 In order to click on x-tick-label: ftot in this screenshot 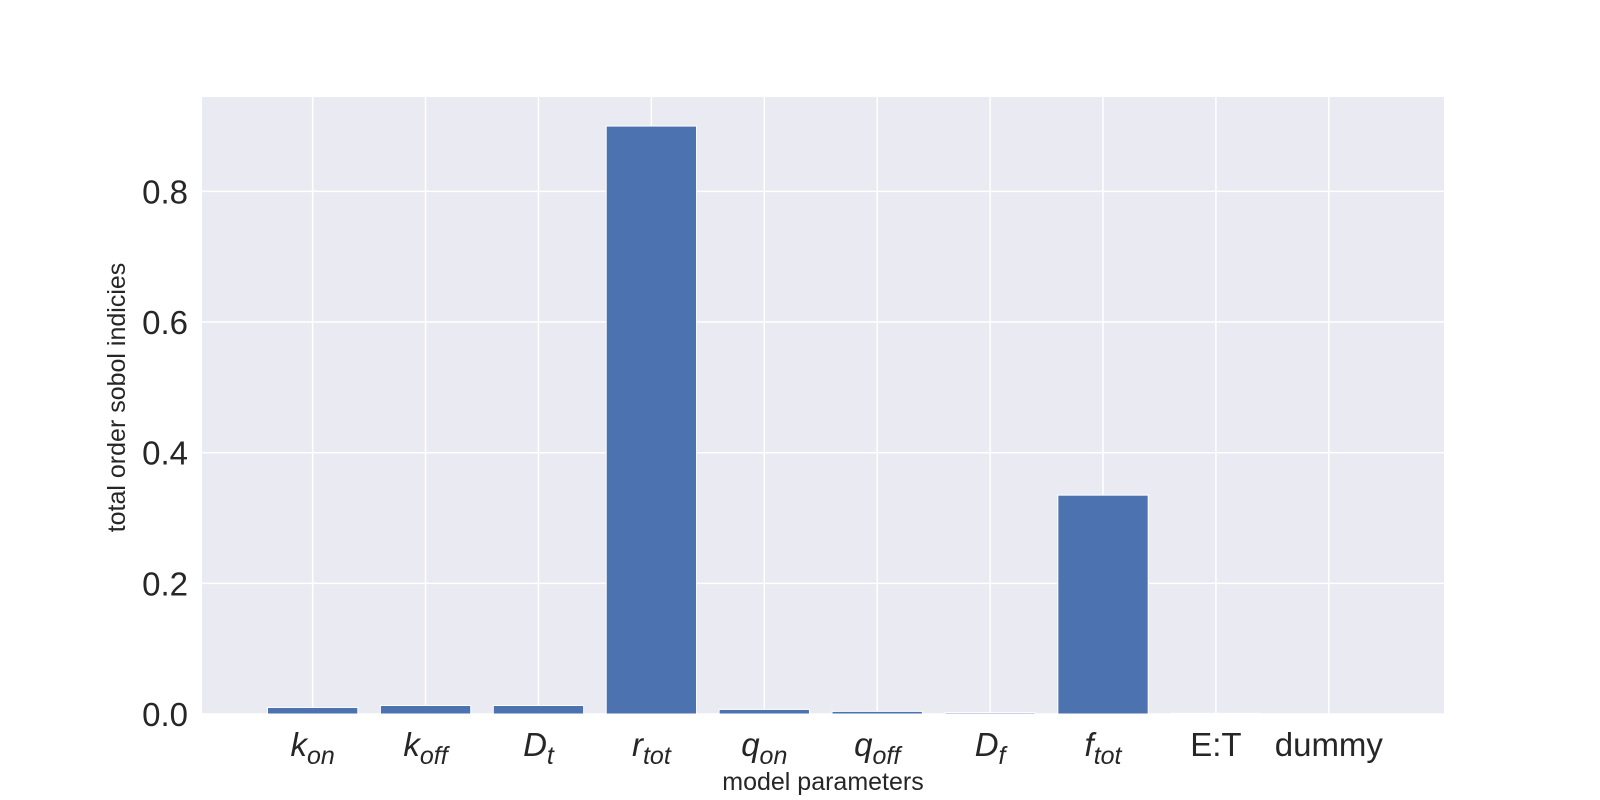, I will do `click(1104, 748)`.